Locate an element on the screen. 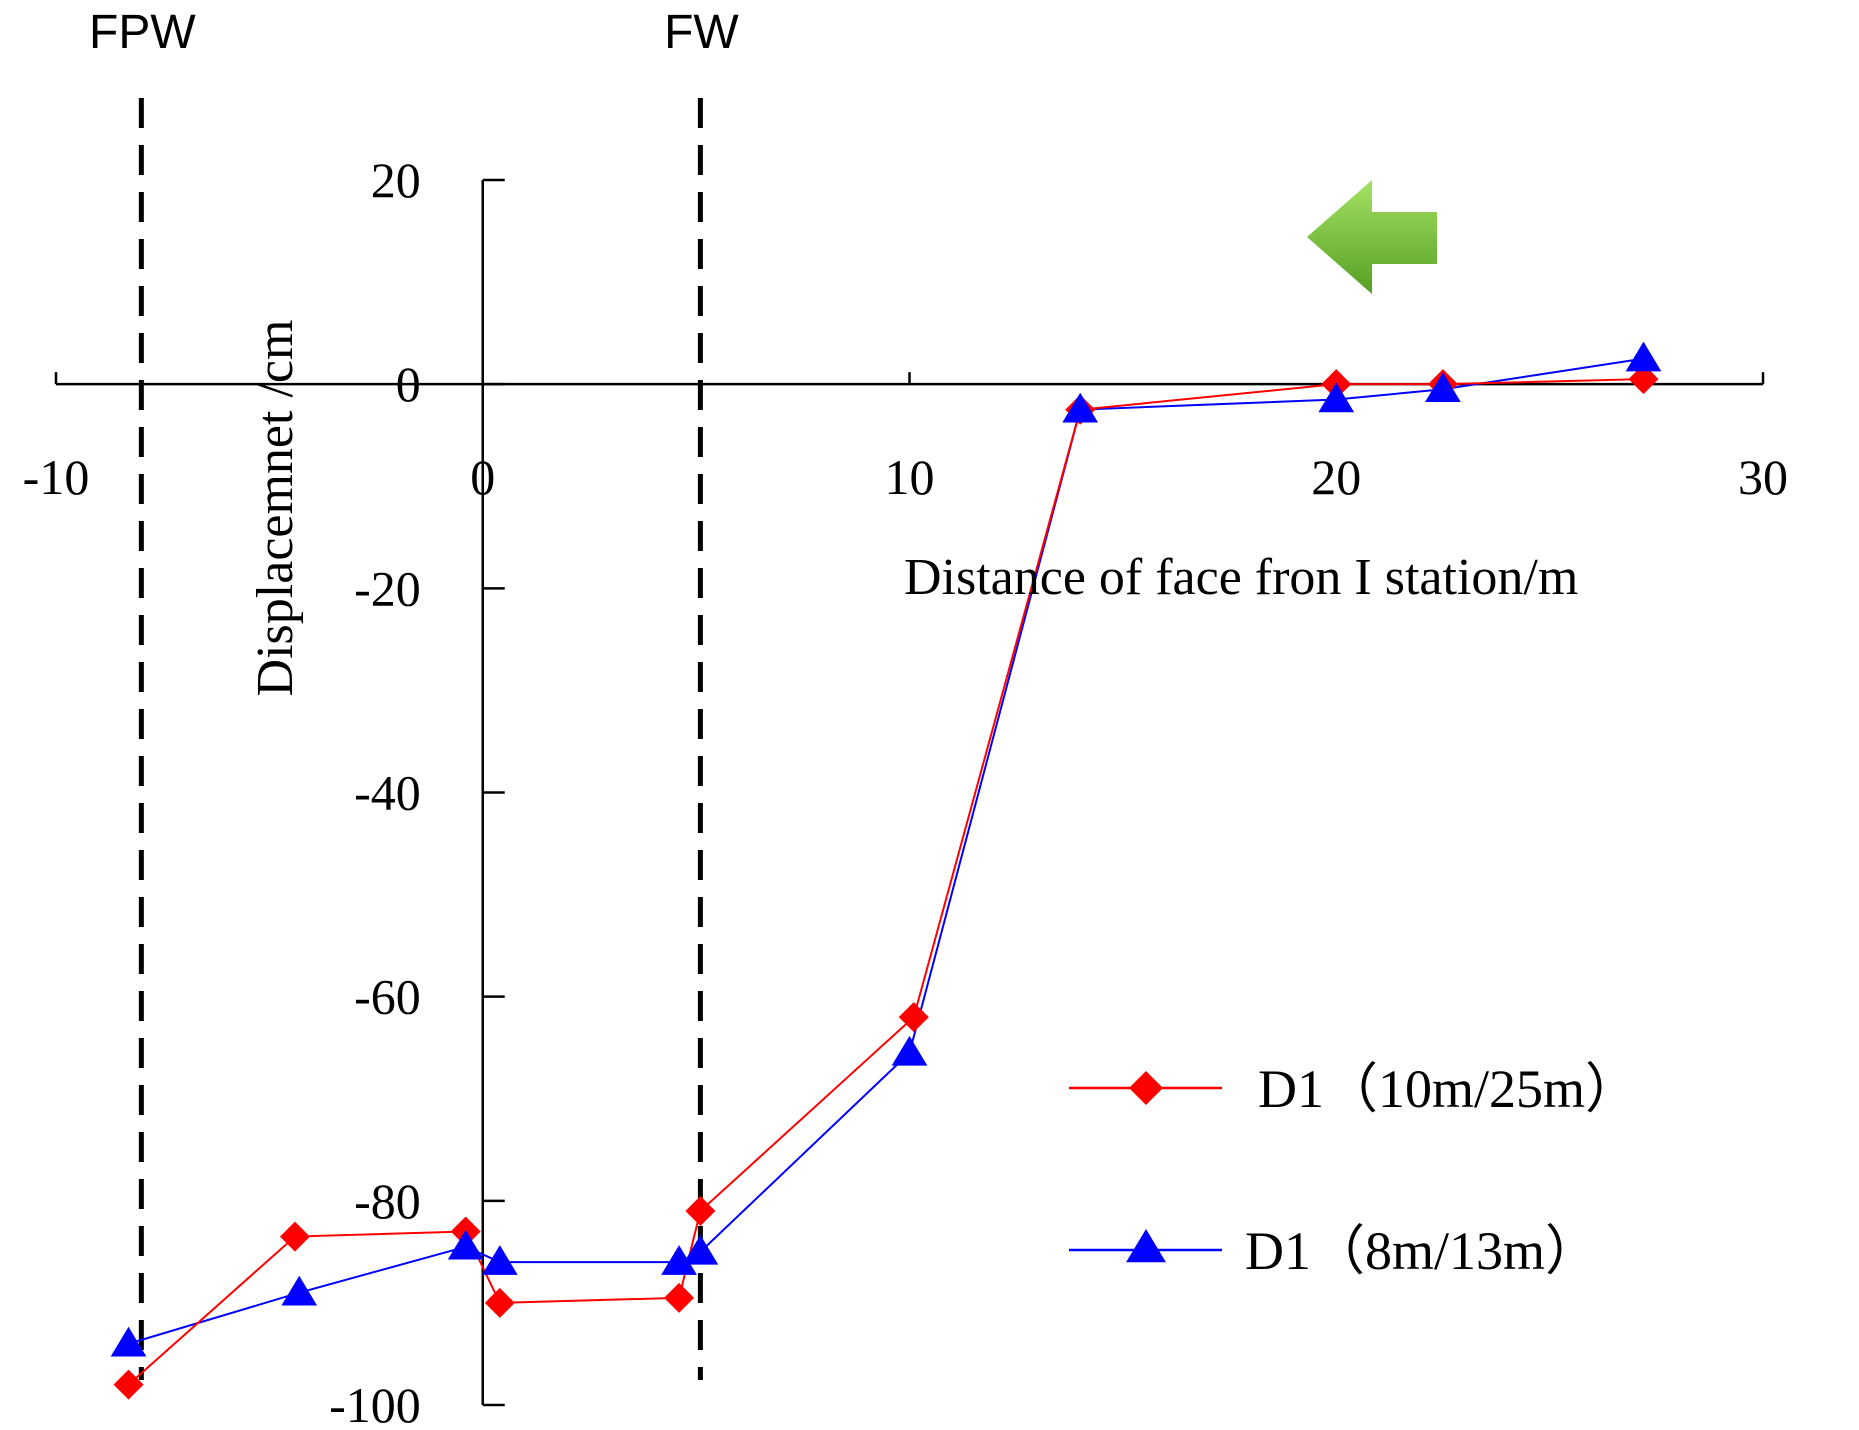 This screenshot has height=1430, width=1859. y-tick-label: 20 is located at coordinates (396, 180).